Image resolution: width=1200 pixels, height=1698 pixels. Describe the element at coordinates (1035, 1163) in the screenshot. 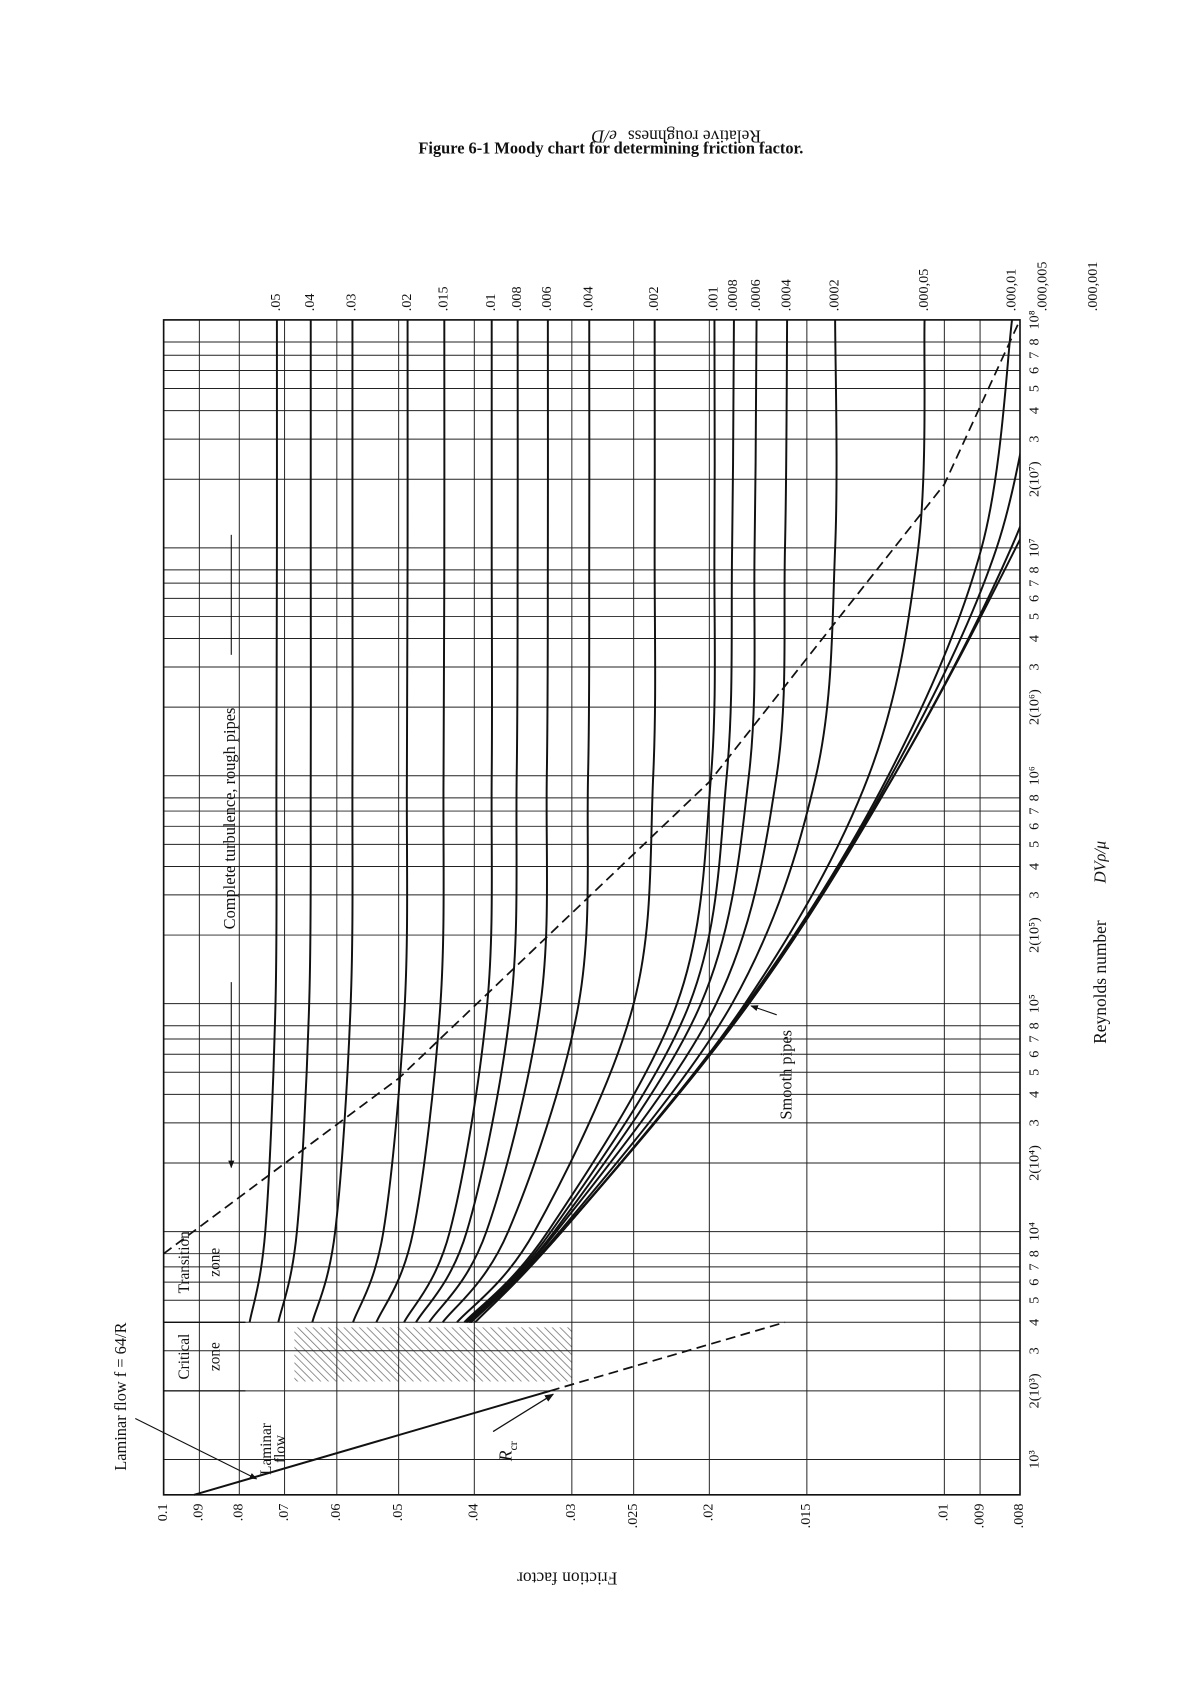

I see `x-tick-label: 2(10⁴)` at that location.